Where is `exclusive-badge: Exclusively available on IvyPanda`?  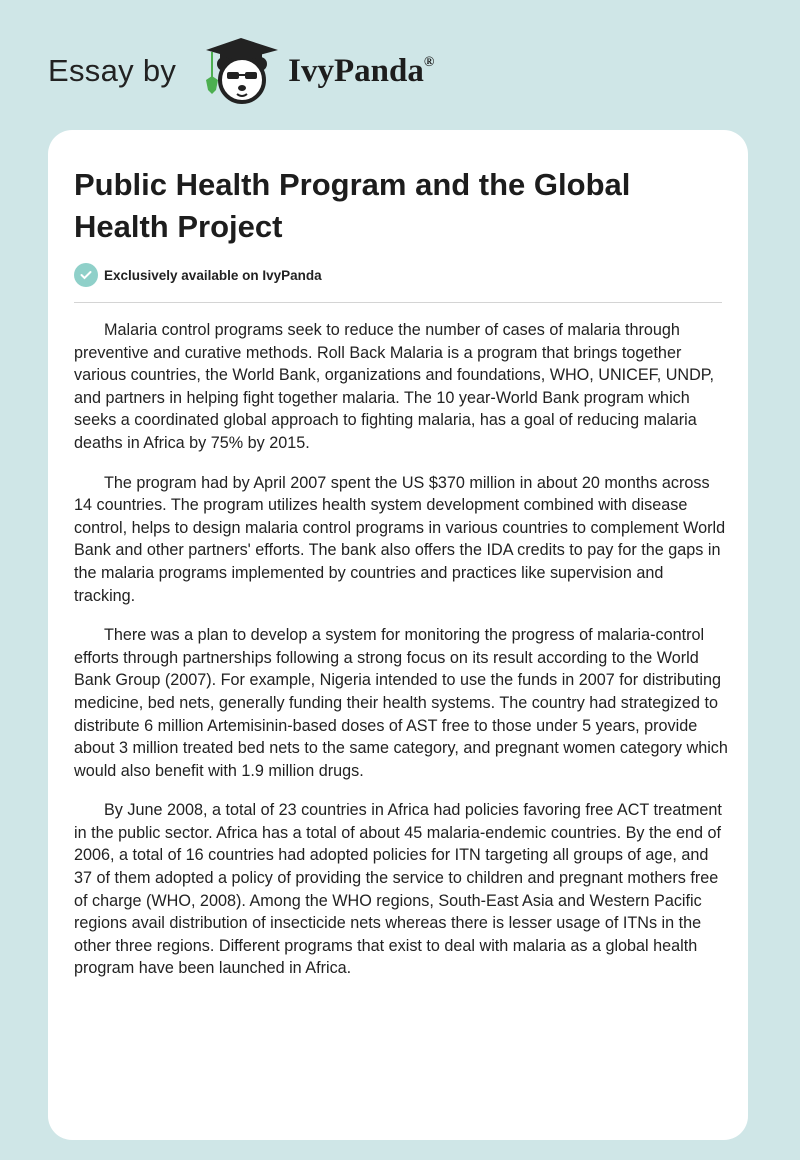
exclusive-badge: Exclusively available on IvyPanda is located at coordinates (198, 275).